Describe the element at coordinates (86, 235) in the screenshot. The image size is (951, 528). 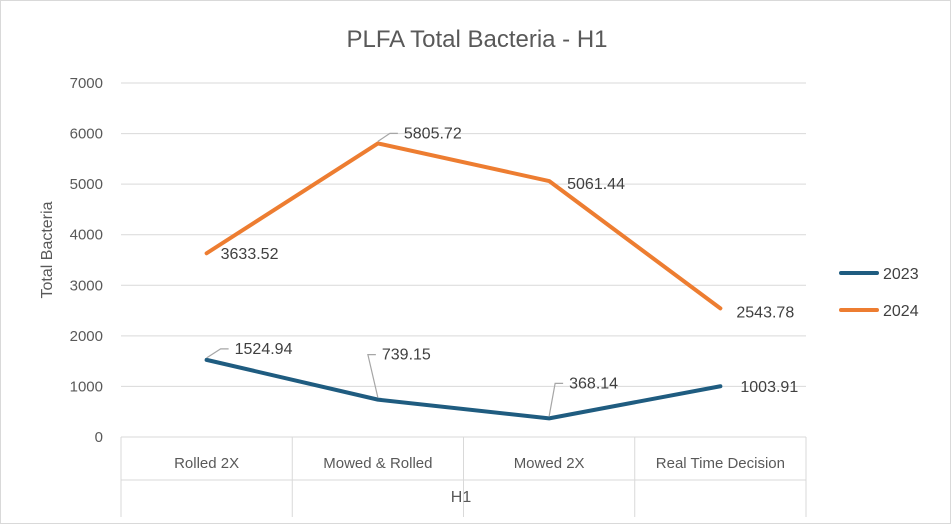
I see `y-tick-label: 4000` at that location.